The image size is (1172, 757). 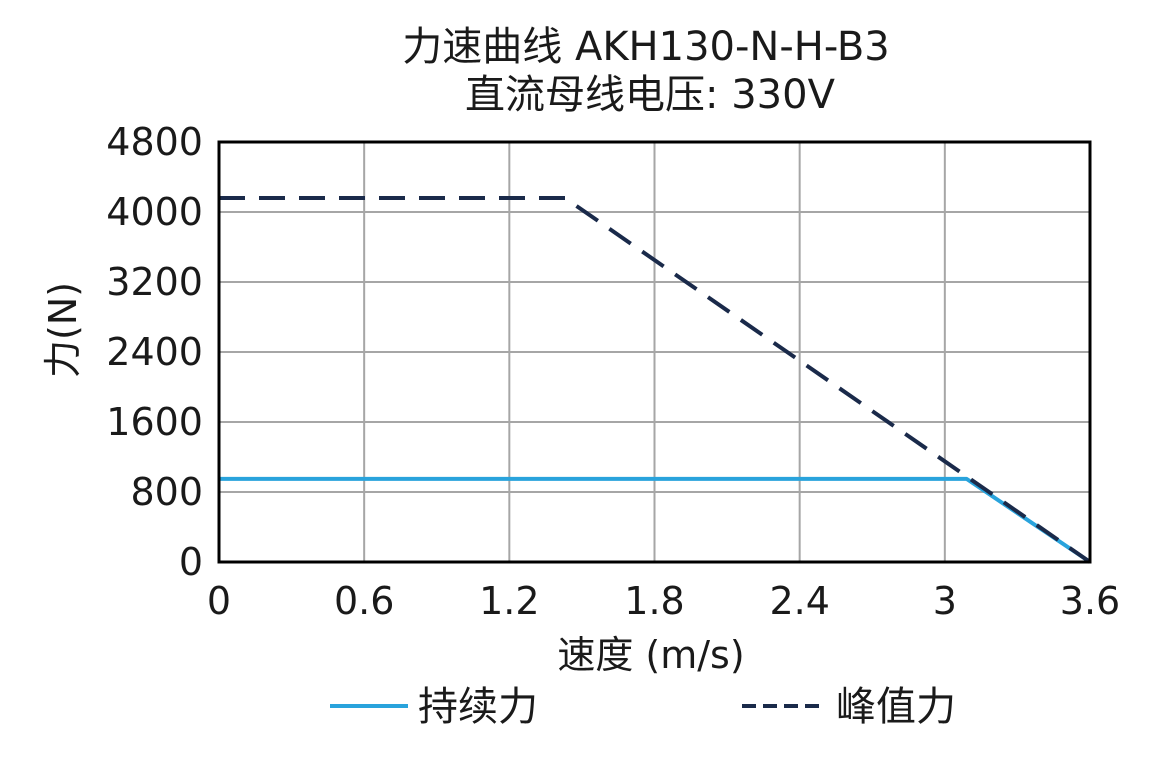 What do you see at coordinates (154, 212) in the screenshot?
I see `y-tick-label-5: 4000` at bounding box center [154, 212].